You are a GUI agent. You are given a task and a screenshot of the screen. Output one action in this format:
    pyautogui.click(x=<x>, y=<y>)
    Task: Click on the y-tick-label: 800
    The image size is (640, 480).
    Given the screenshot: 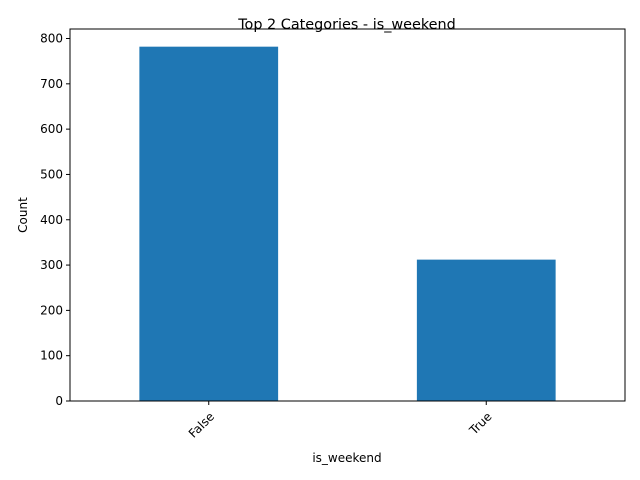 What is the action you would take?
    pyautogui.click(x=51, y=39)
    